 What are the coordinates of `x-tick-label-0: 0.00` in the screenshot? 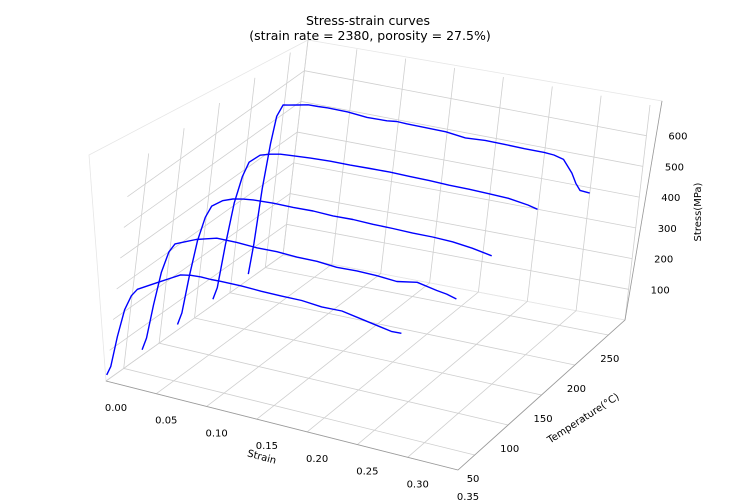 It's located at (116, 408).